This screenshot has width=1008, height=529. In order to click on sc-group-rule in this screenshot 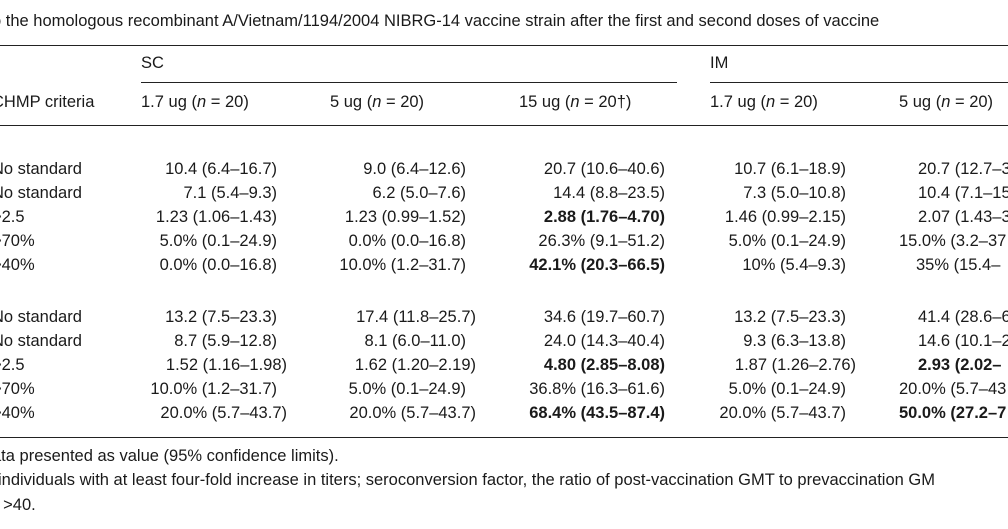, I will do `click(409, 82)`.